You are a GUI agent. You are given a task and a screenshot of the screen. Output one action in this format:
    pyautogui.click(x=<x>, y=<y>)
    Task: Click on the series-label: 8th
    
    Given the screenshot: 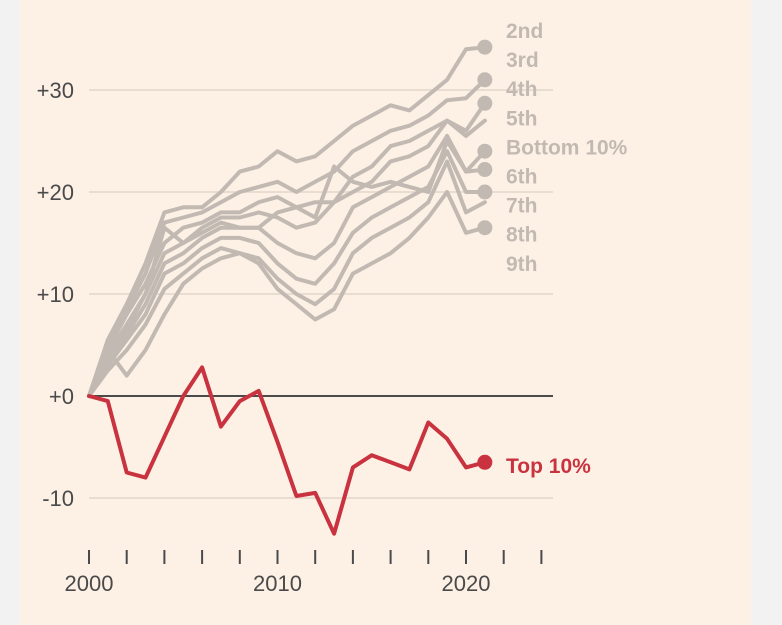 What is the action you would take?
    pyautogui.click(x=522, y=235)
    